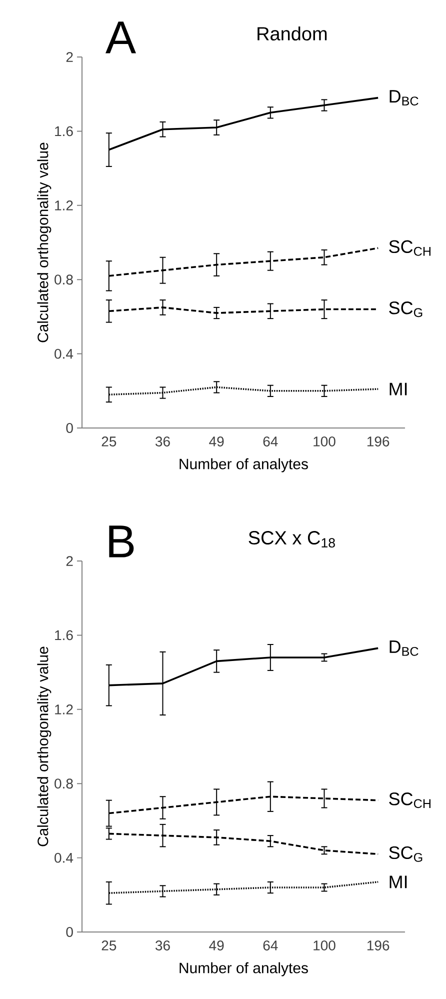  Describe the element at coordinates (121, 38) in the screenshot. I see `chart-title: A` at that location.